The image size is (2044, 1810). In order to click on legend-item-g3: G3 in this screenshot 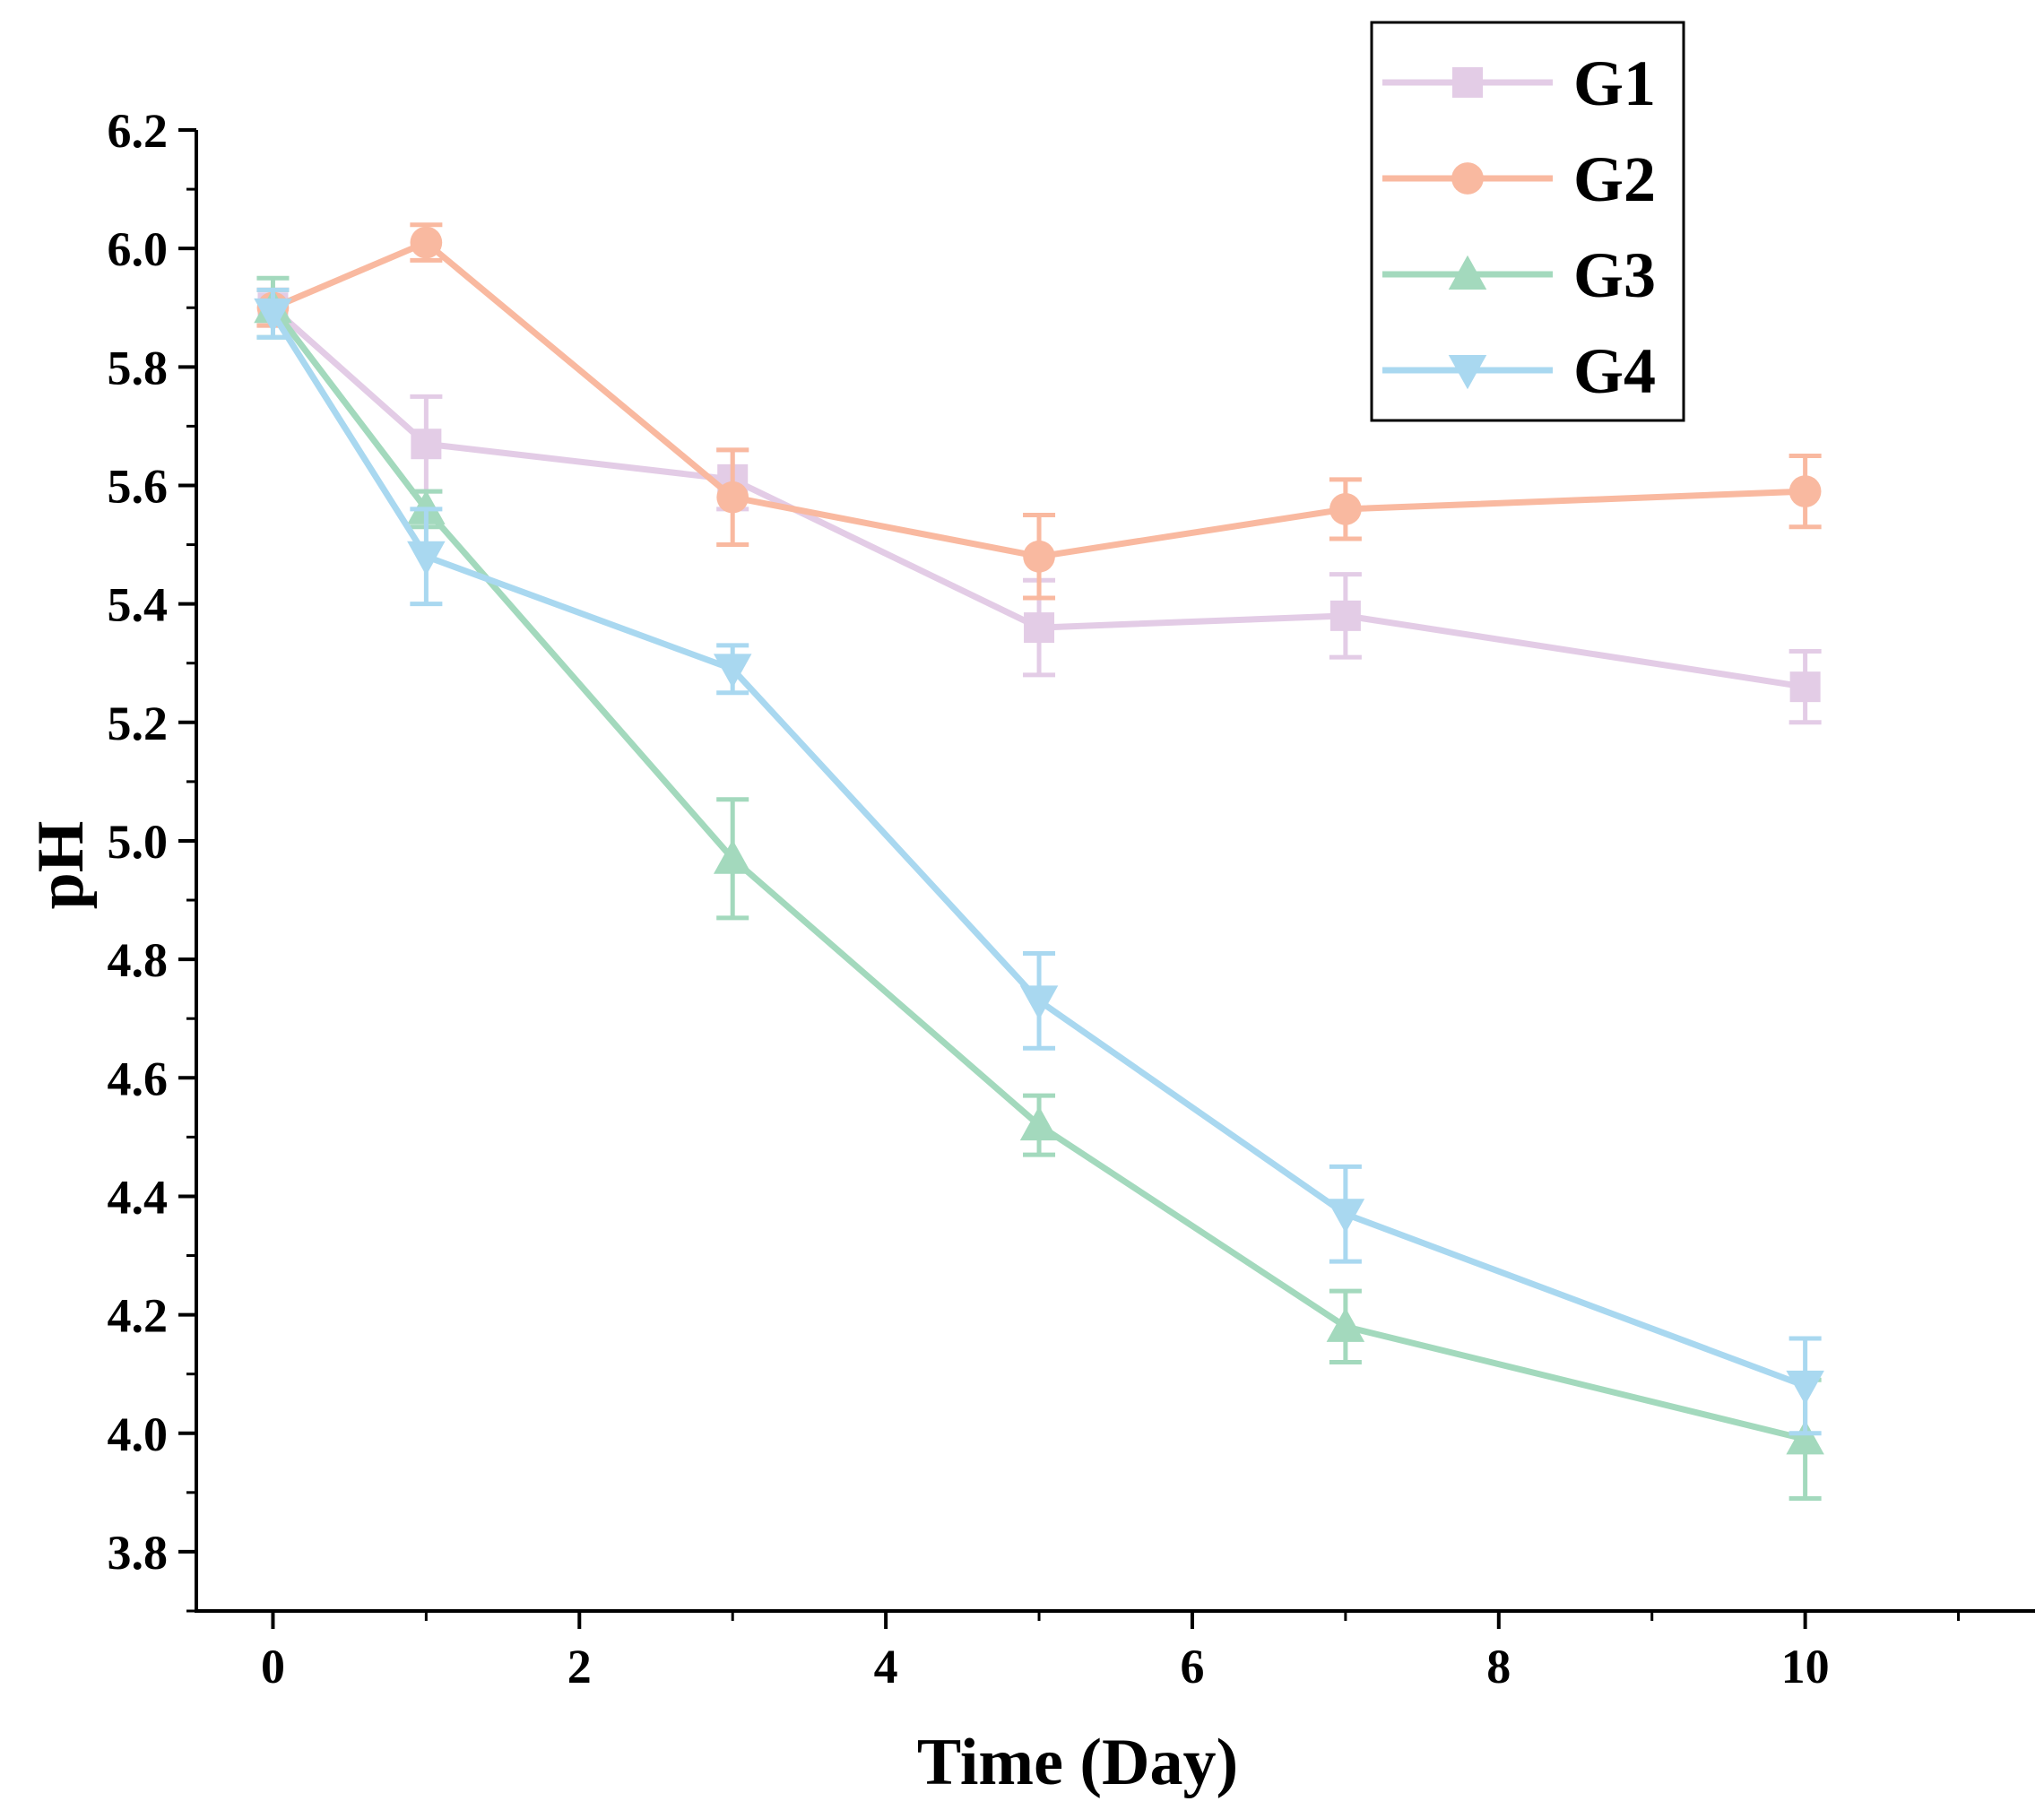, I will do `click(1519, 275)`.